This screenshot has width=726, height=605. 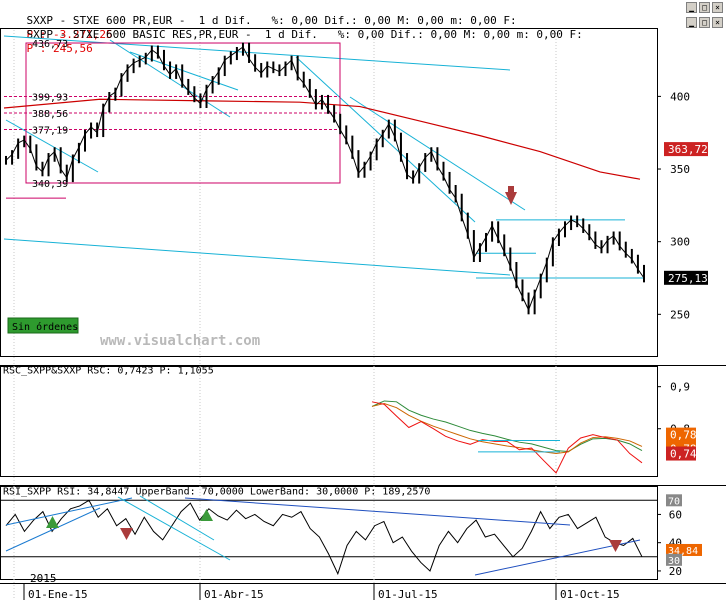 I want to click on fib-level-label: 340,39, so click(x=50, y=184).